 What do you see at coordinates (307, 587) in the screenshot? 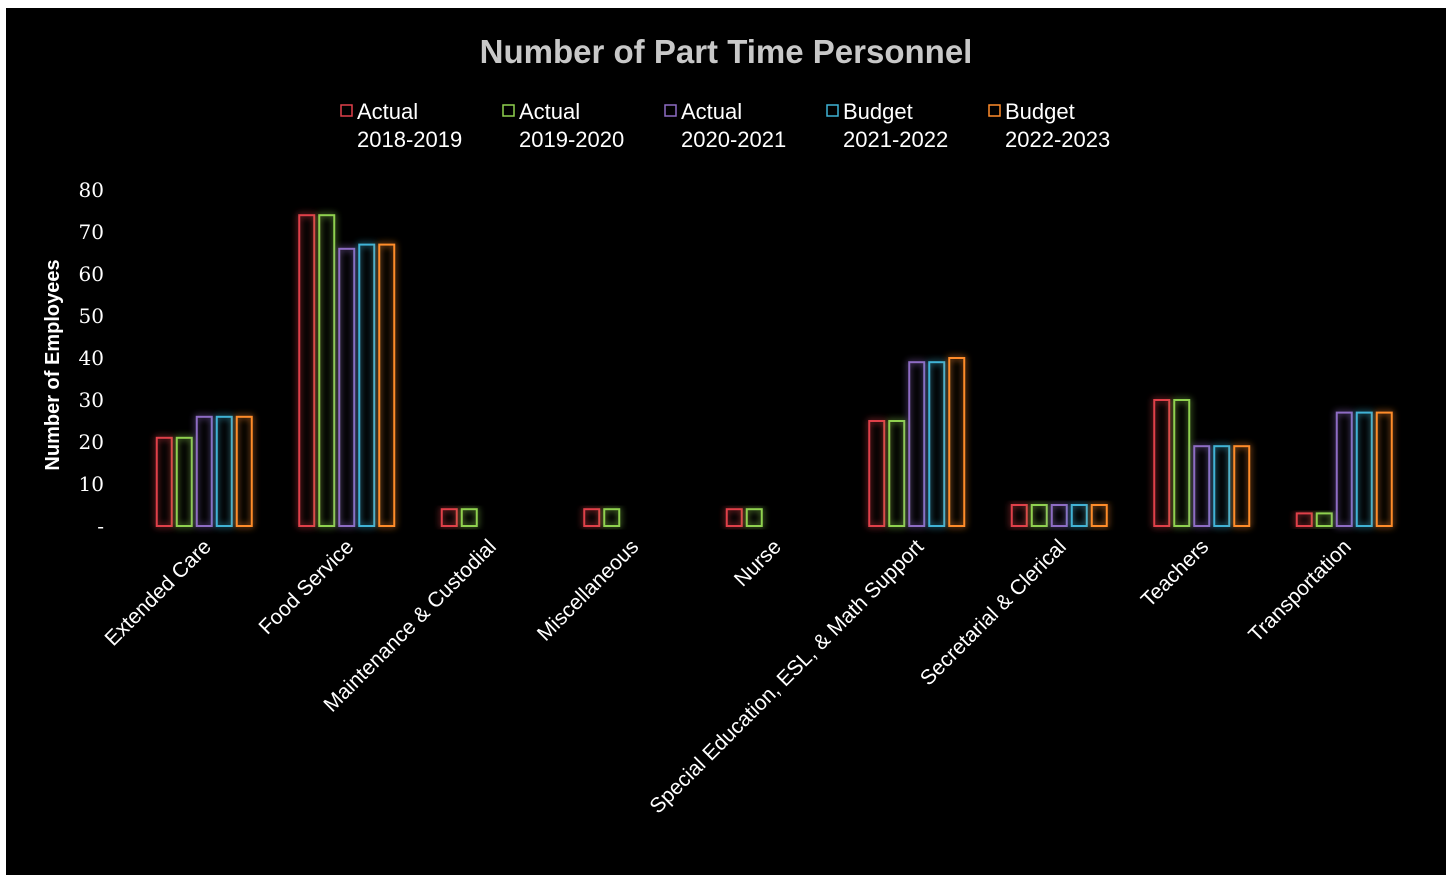
I see `x-tick-label: Food Service` at bounding box center [307, 587].